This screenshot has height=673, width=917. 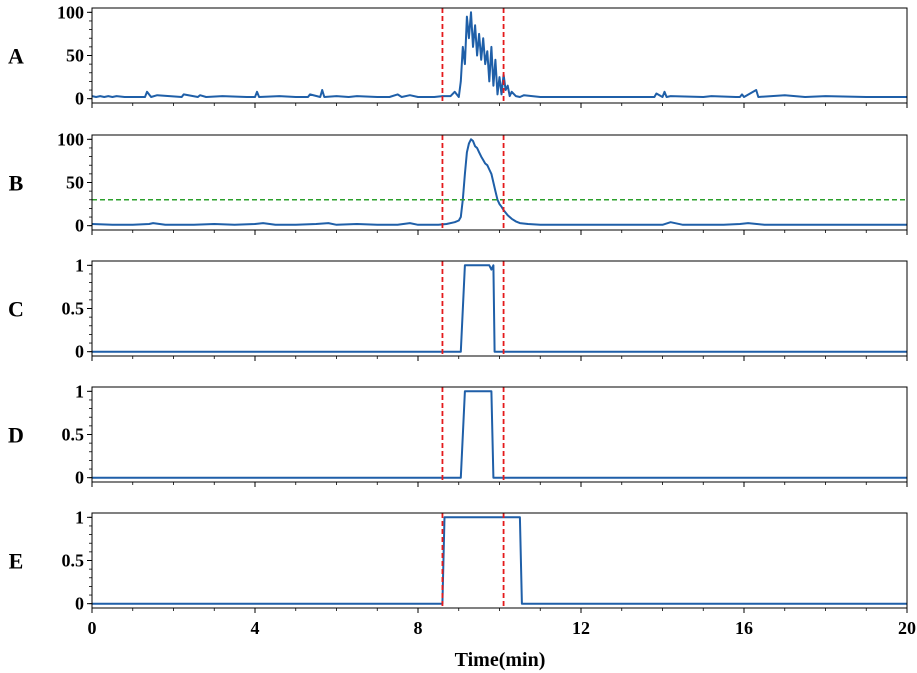 I want to click on series-line-a, so click(x=499, y=54).